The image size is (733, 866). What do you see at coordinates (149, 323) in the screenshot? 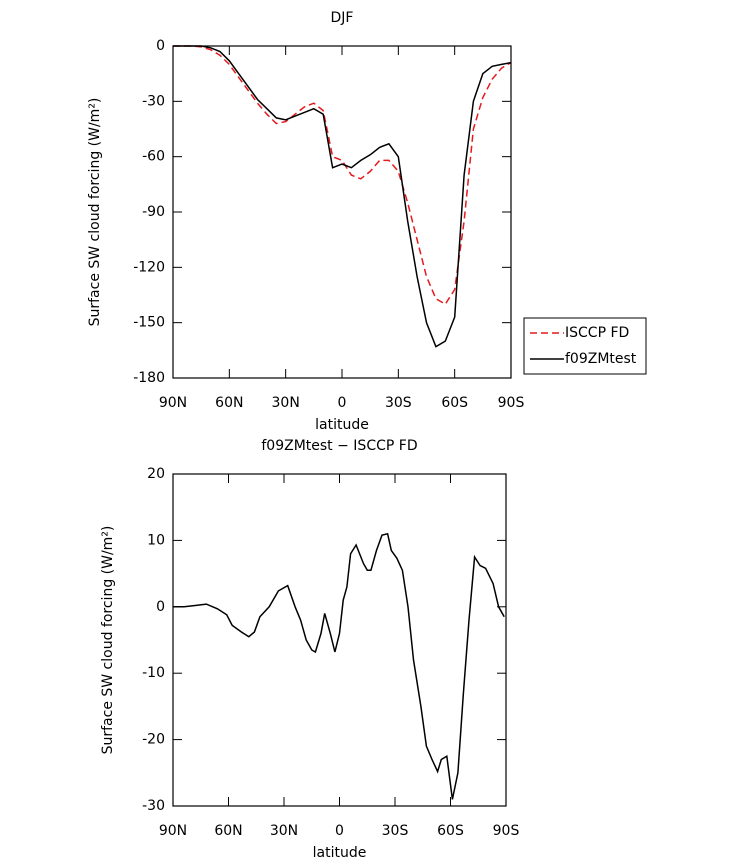
I see `y-tick-label: -150` at bounding box center [149, 323].